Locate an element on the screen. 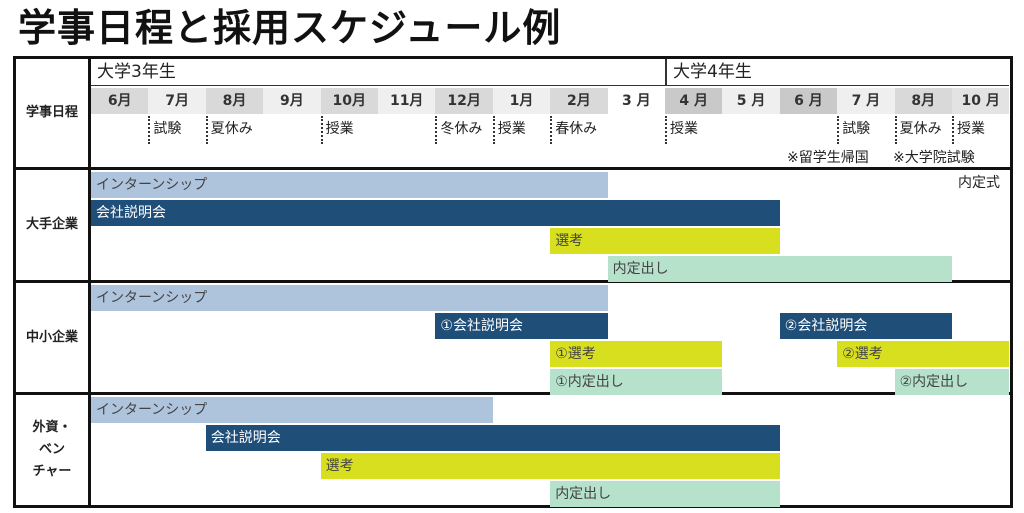  month-header: 5 月 is located at coordinates (751, 101).